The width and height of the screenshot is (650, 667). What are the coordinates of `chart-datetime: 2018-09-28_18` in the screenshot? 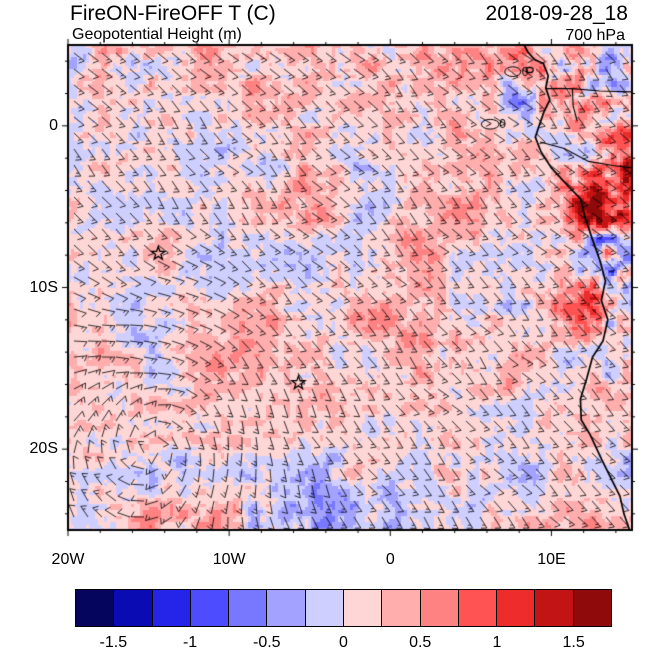 It's located at (556, 13).